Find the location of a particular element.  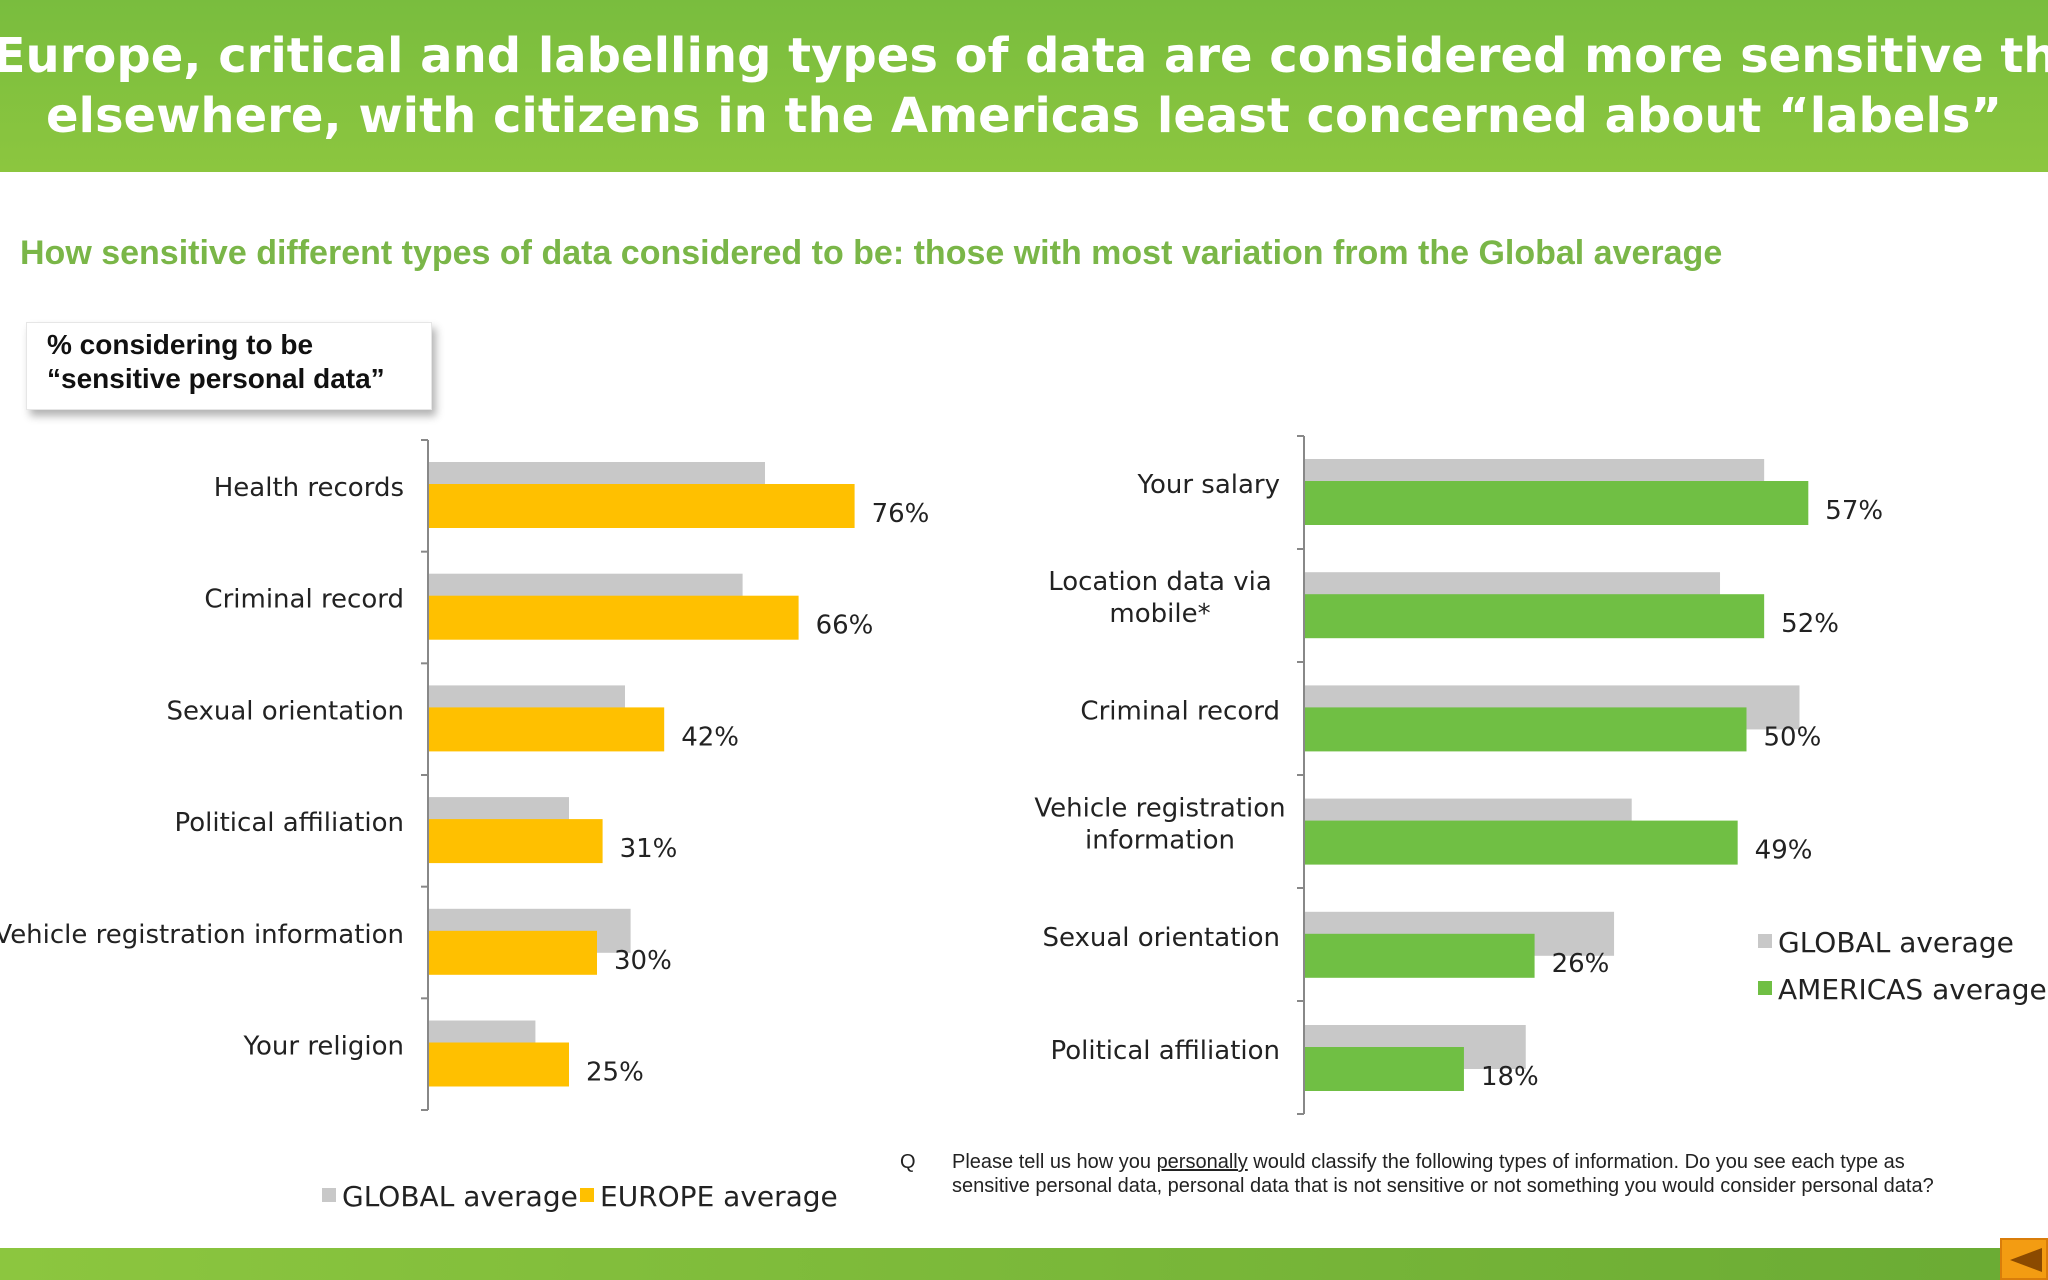

left-data-label: 30% is located at coordinates (643, 961).